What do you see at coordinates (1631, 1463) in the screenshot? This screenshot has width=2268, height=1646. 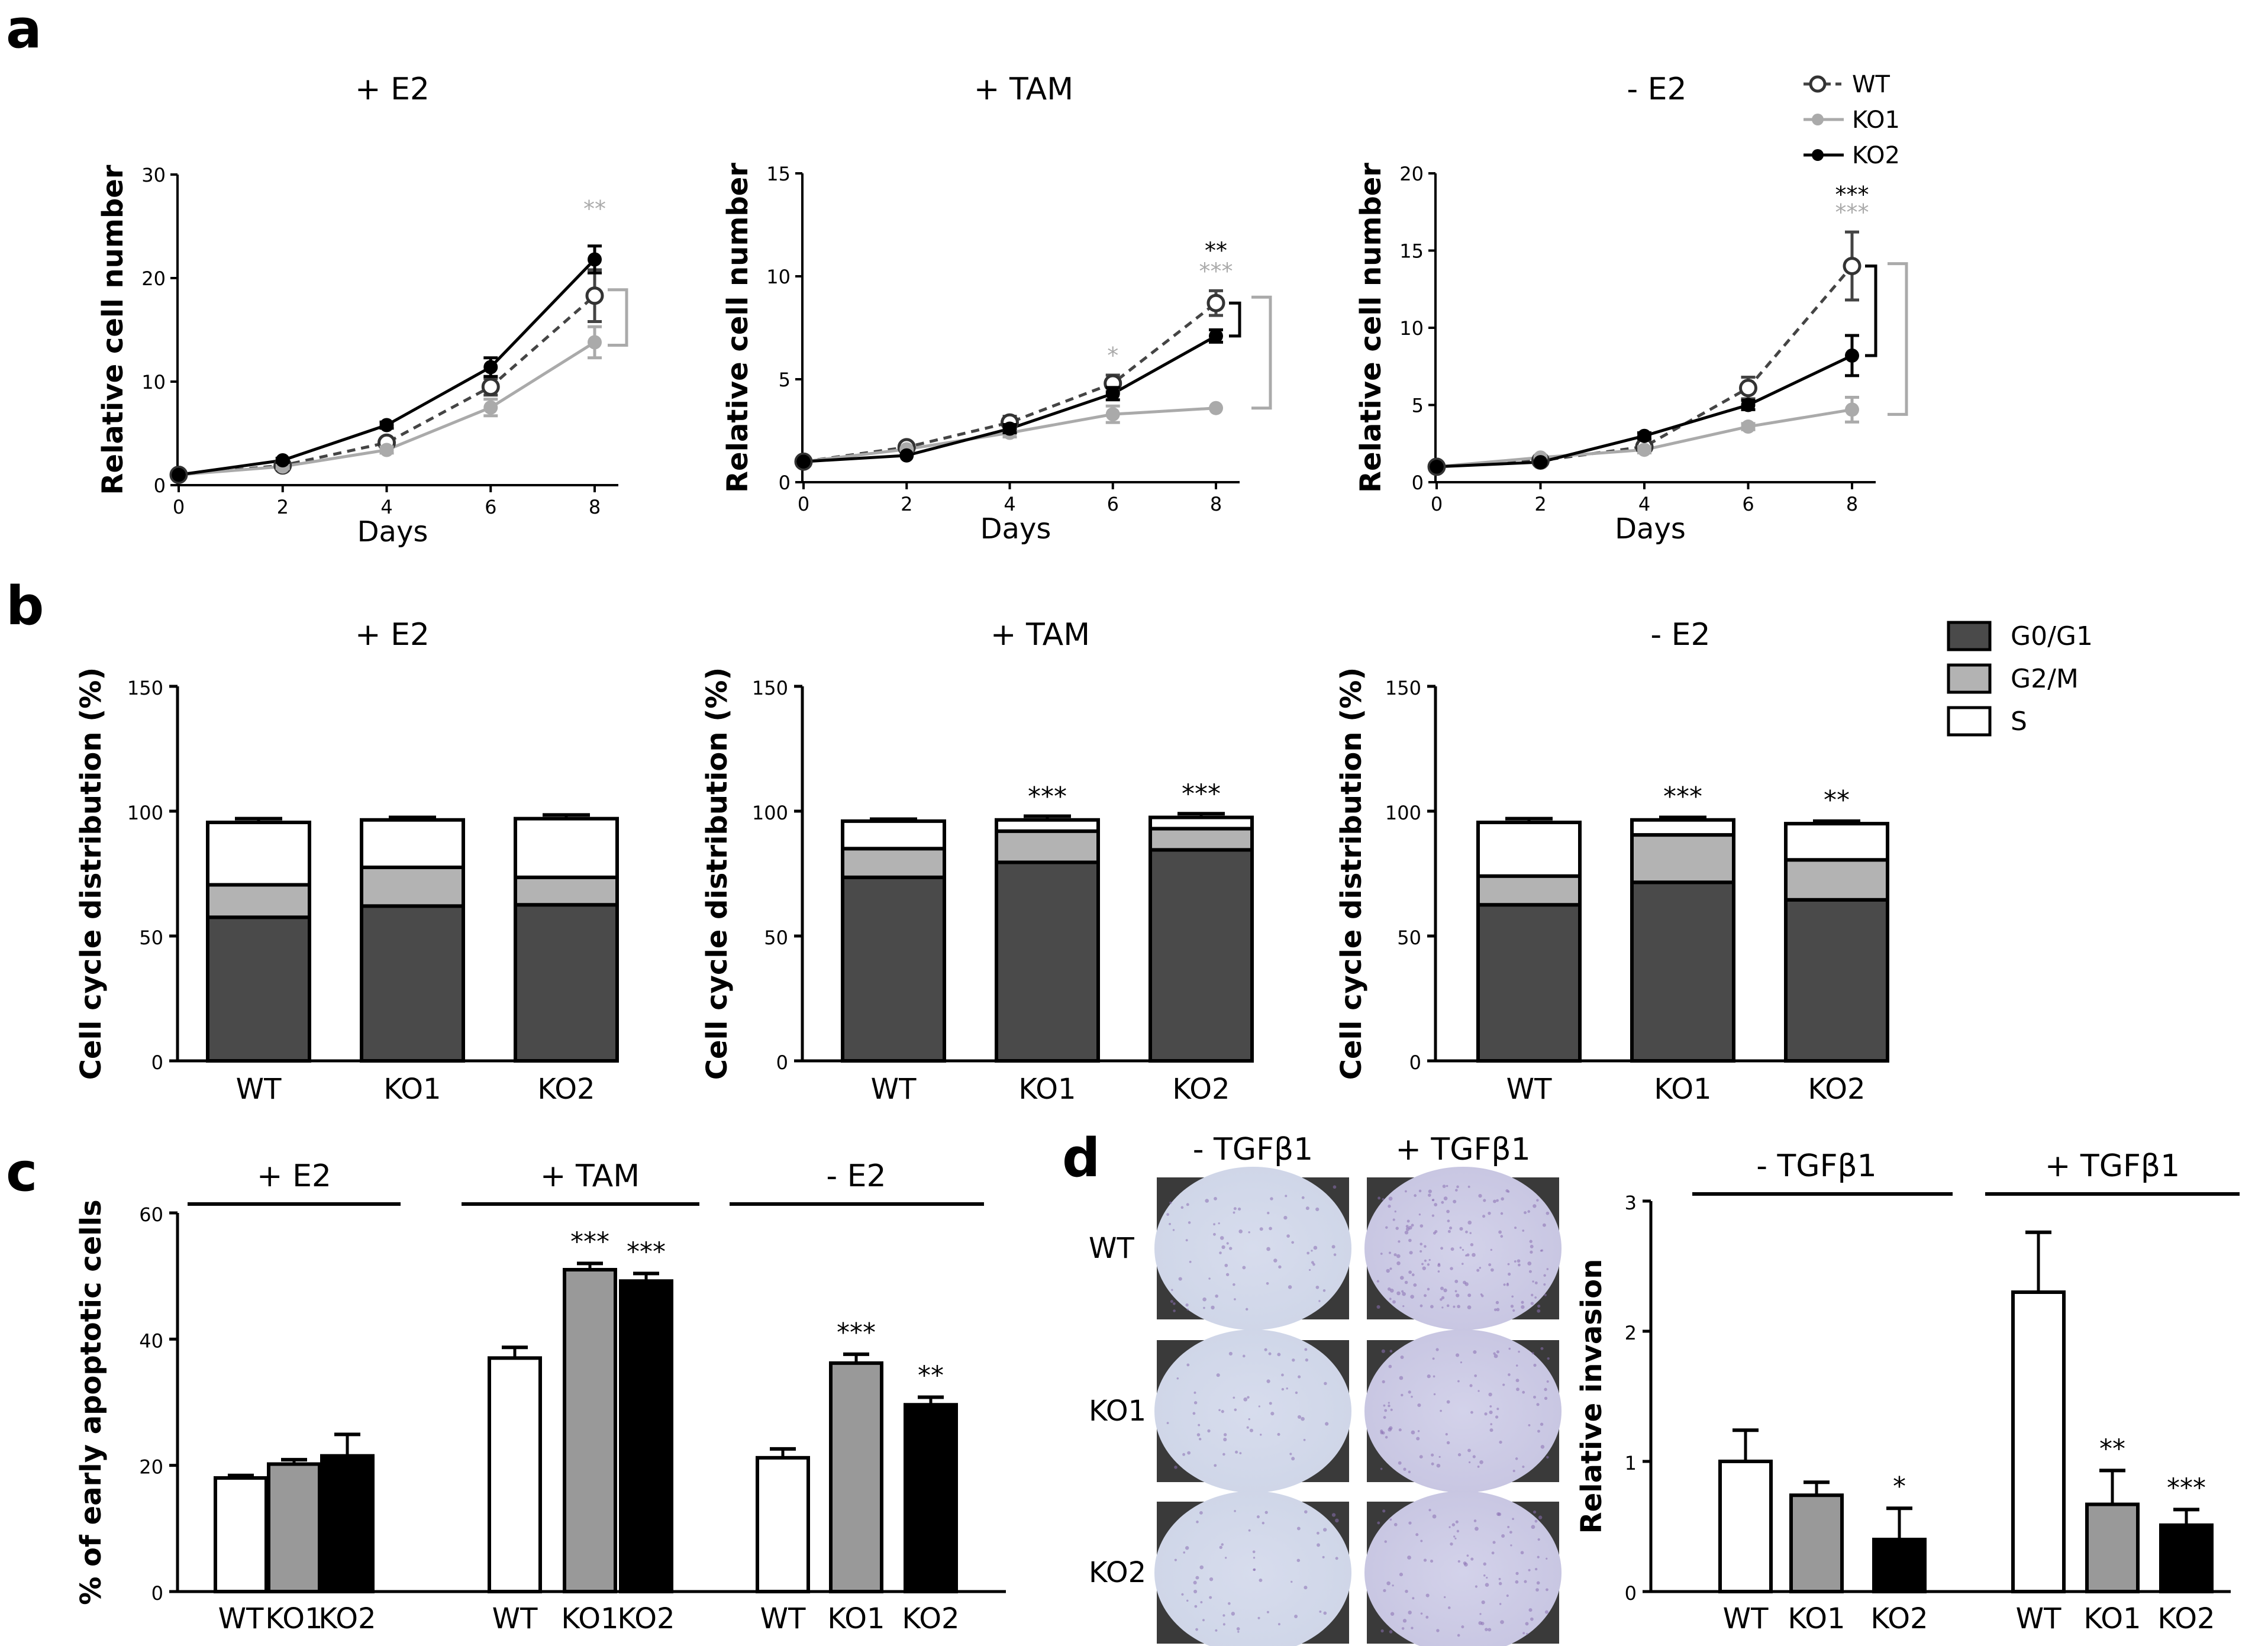 I see `y-tick-label: 1` at bounding box center [1631, 1463].